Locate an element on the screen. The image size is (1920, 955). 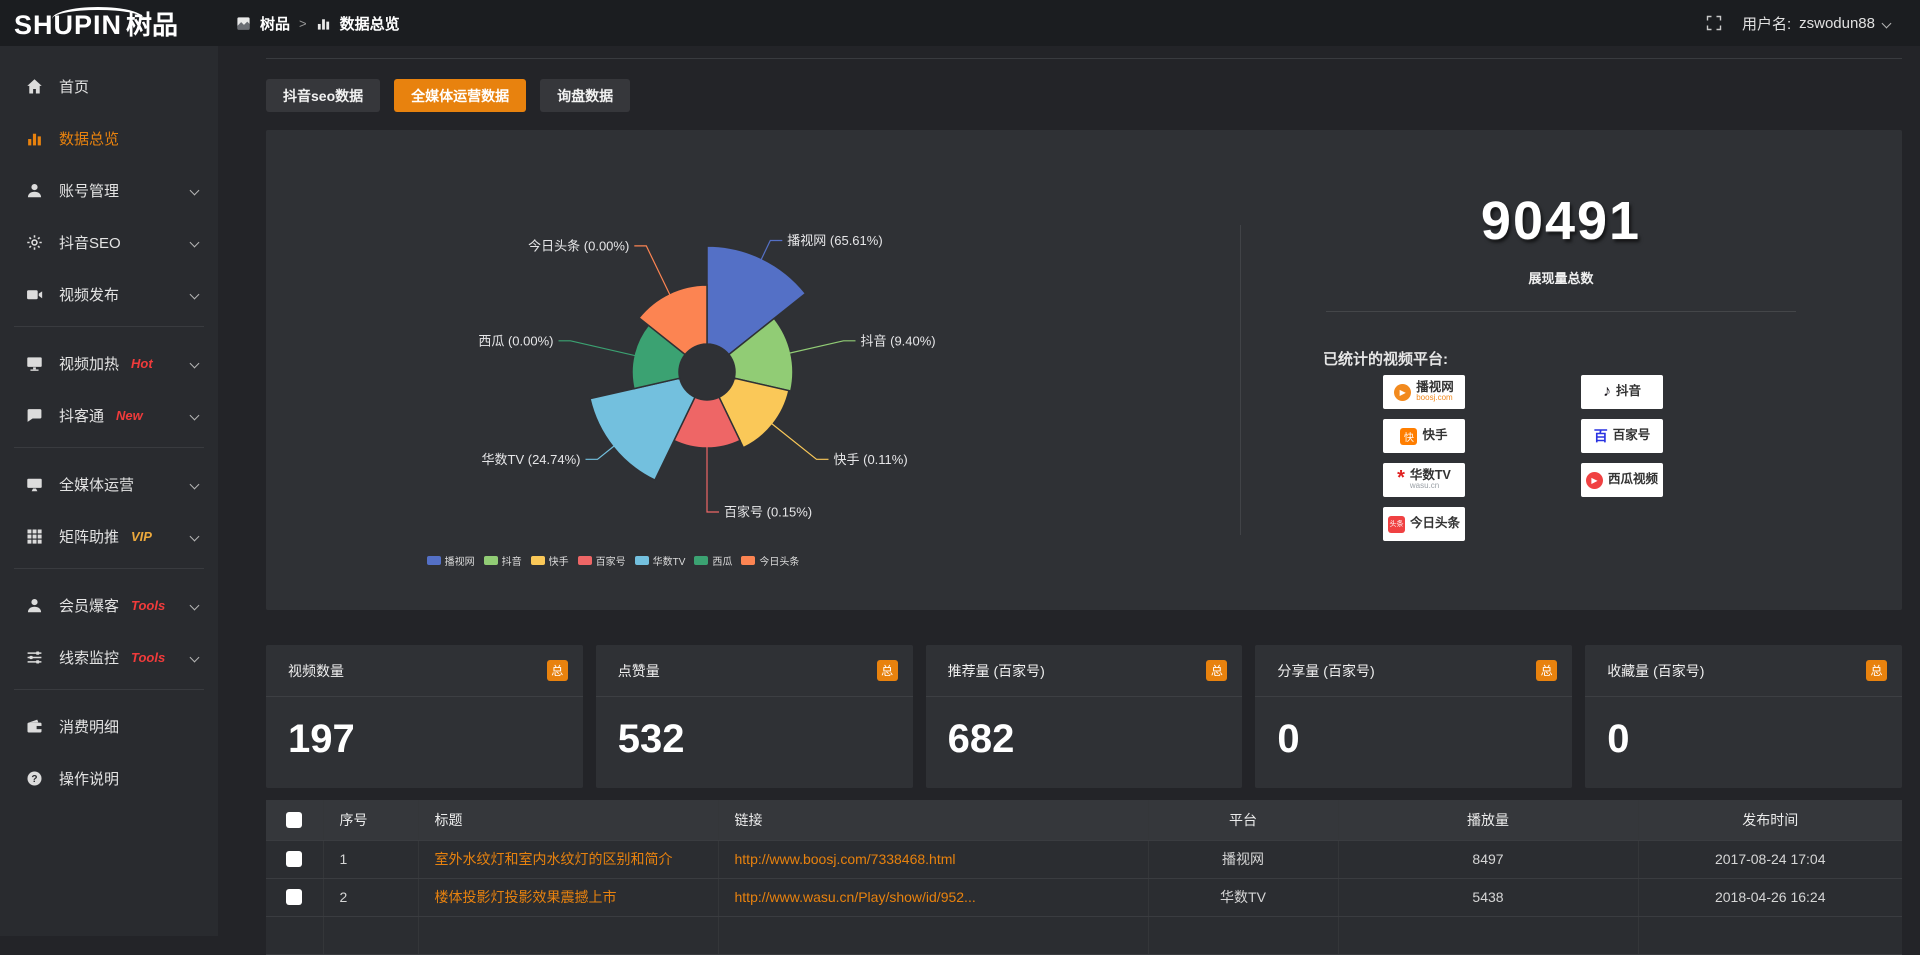
sidebar-item-账号管理: 账号管理 is located at coordinates (109, 190).